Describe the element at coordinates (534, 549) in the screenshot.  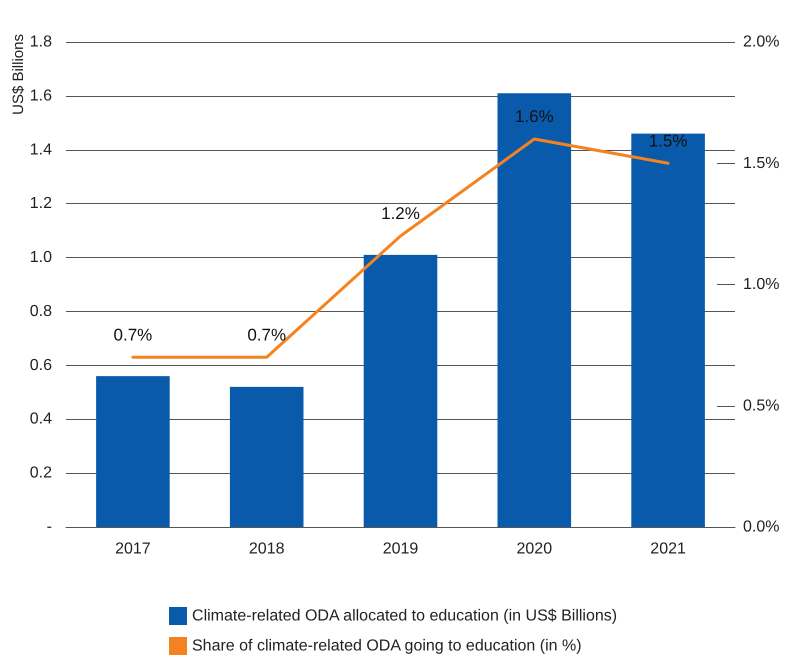
I see `x-tick-label: 2020` at that location.